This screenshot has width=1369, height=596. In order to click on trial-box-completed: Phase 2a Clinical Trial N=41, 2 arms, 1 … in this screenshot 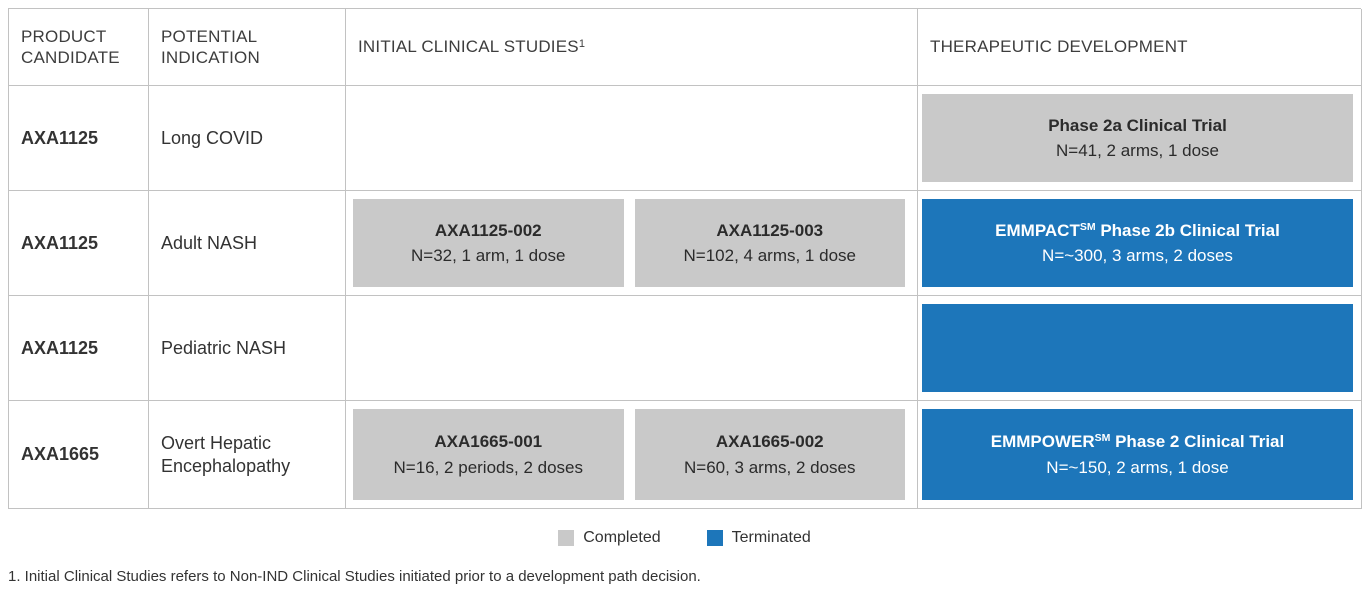, I will do `click(1137, 138)`.